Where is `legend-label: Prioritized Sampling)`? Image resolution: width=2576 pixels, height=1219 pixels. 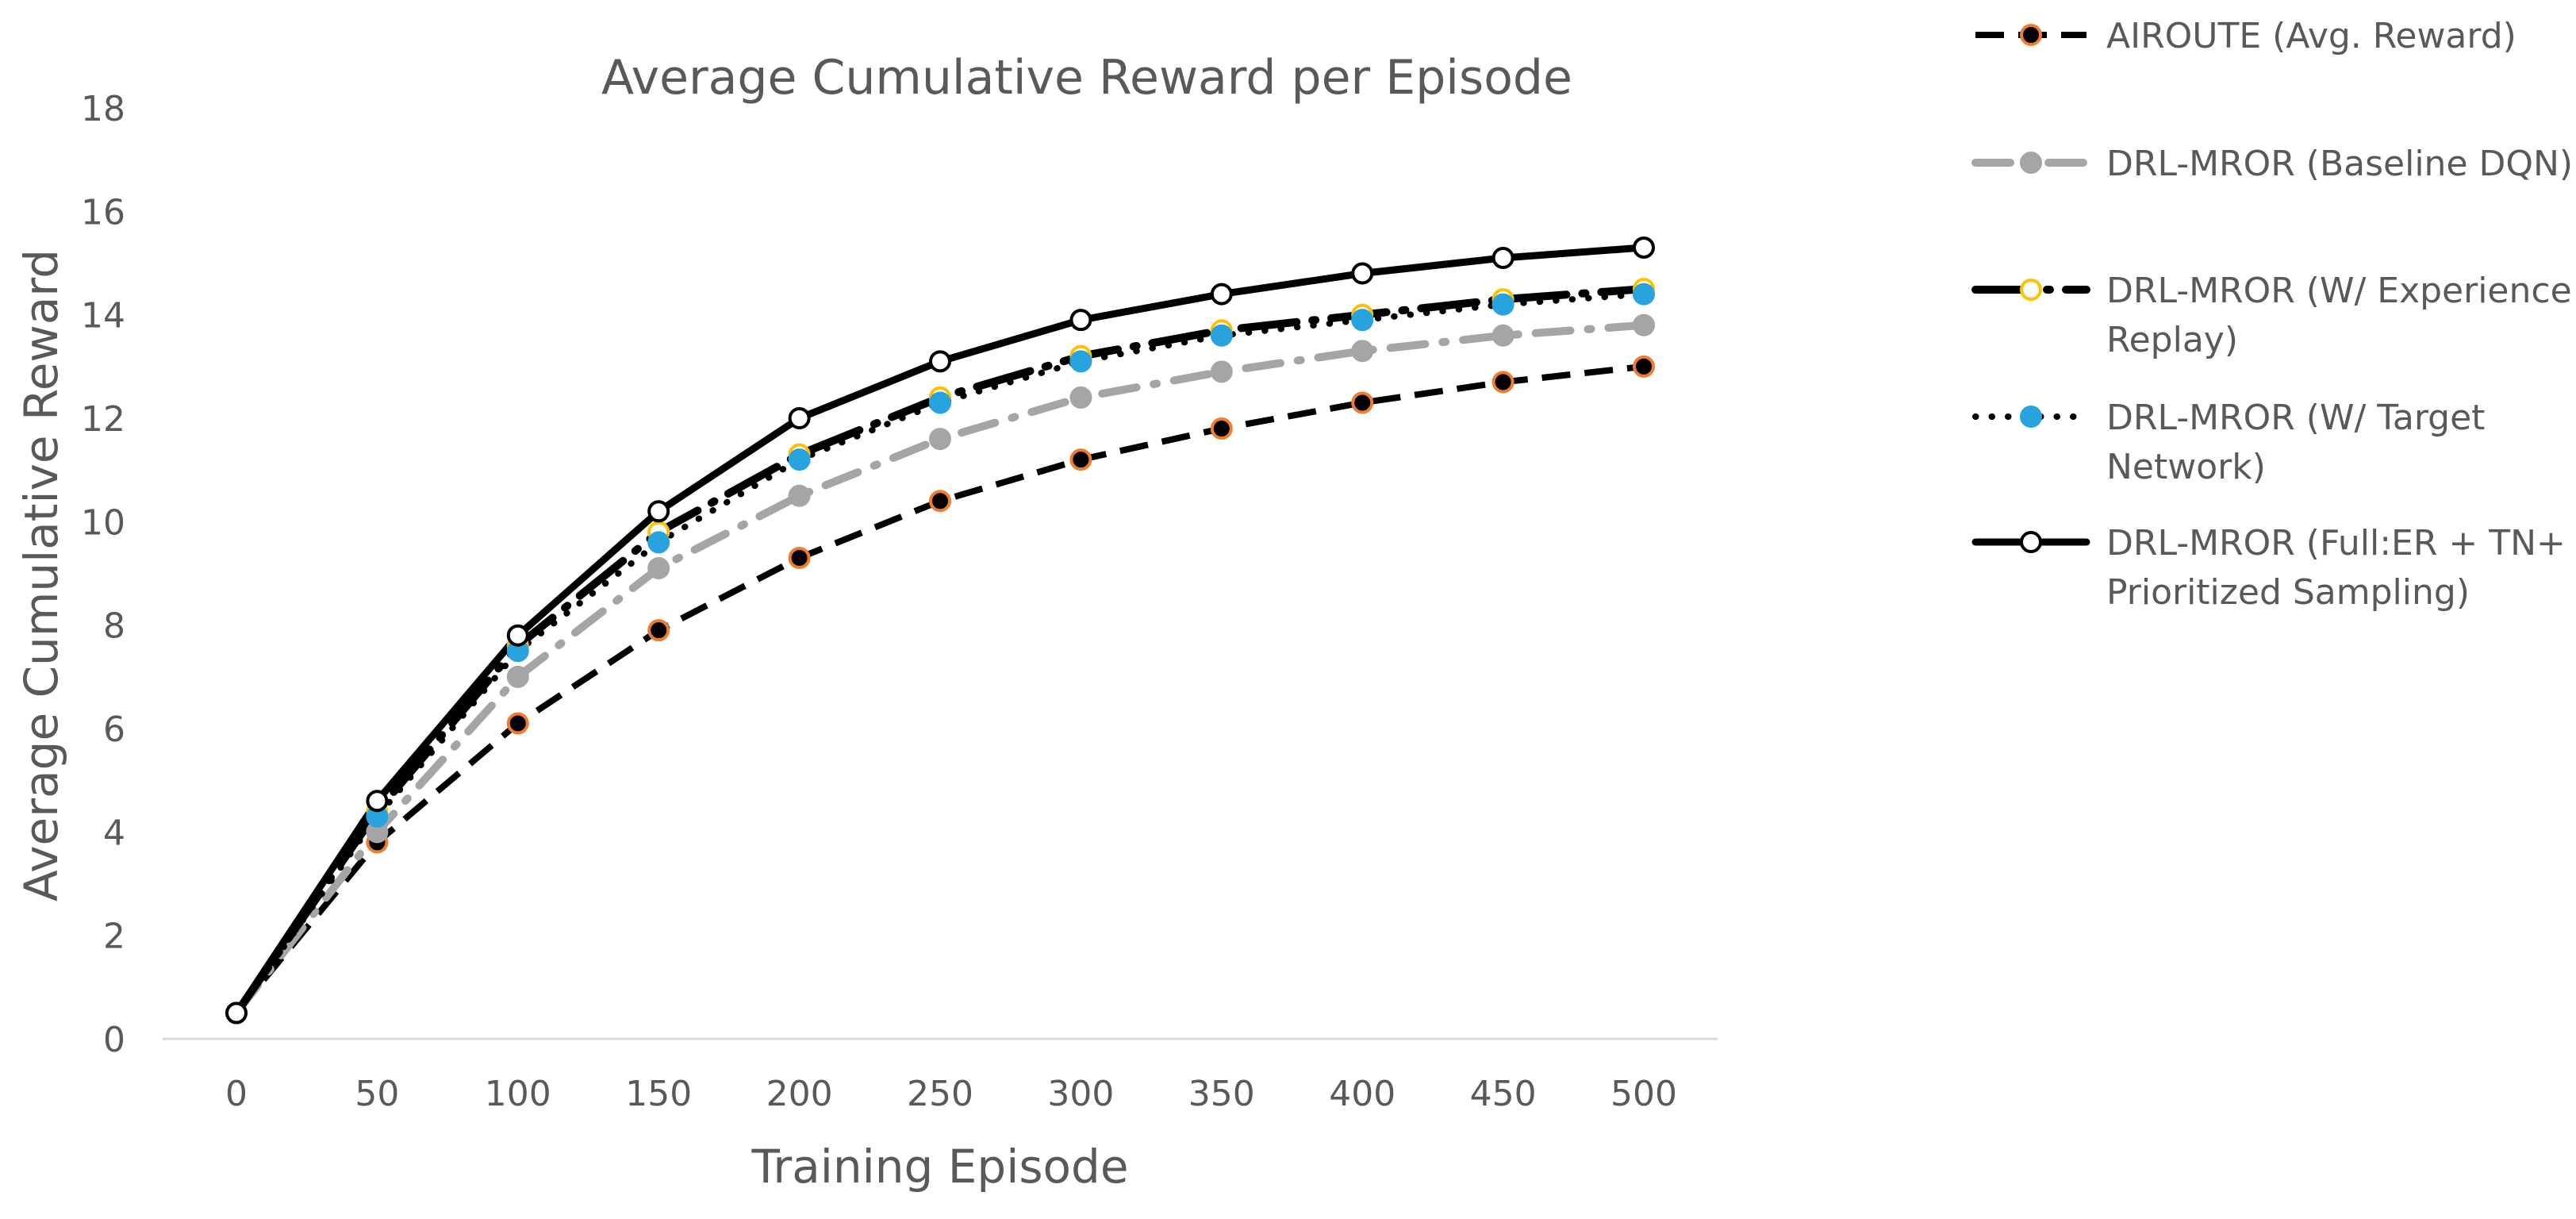
legend-label: Prioritized Sampling) is located at coordinates (2288, 592).